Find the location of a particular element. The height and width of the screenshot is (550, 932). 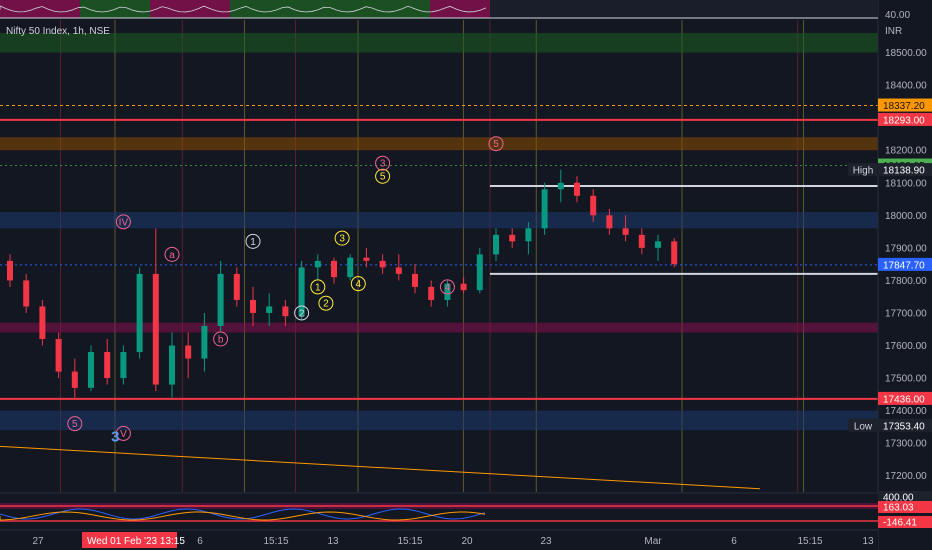

time-axis is located at coordinates (439, 540).